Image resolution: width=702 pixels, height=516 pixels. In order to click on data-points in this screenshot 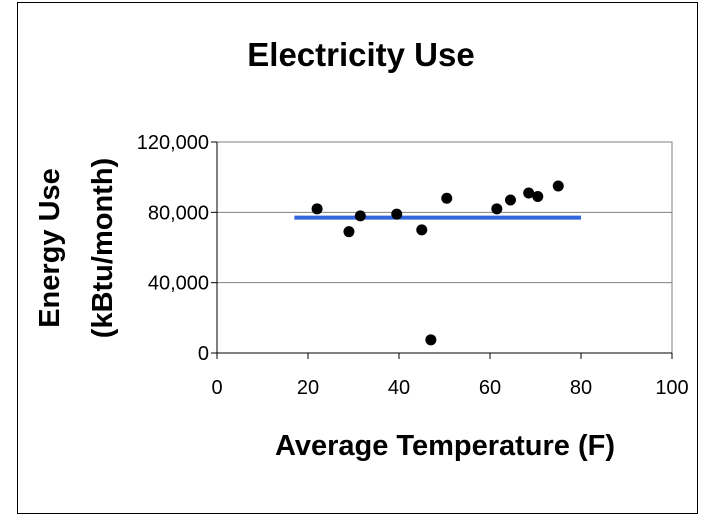, I will do `click(437, 263)`.